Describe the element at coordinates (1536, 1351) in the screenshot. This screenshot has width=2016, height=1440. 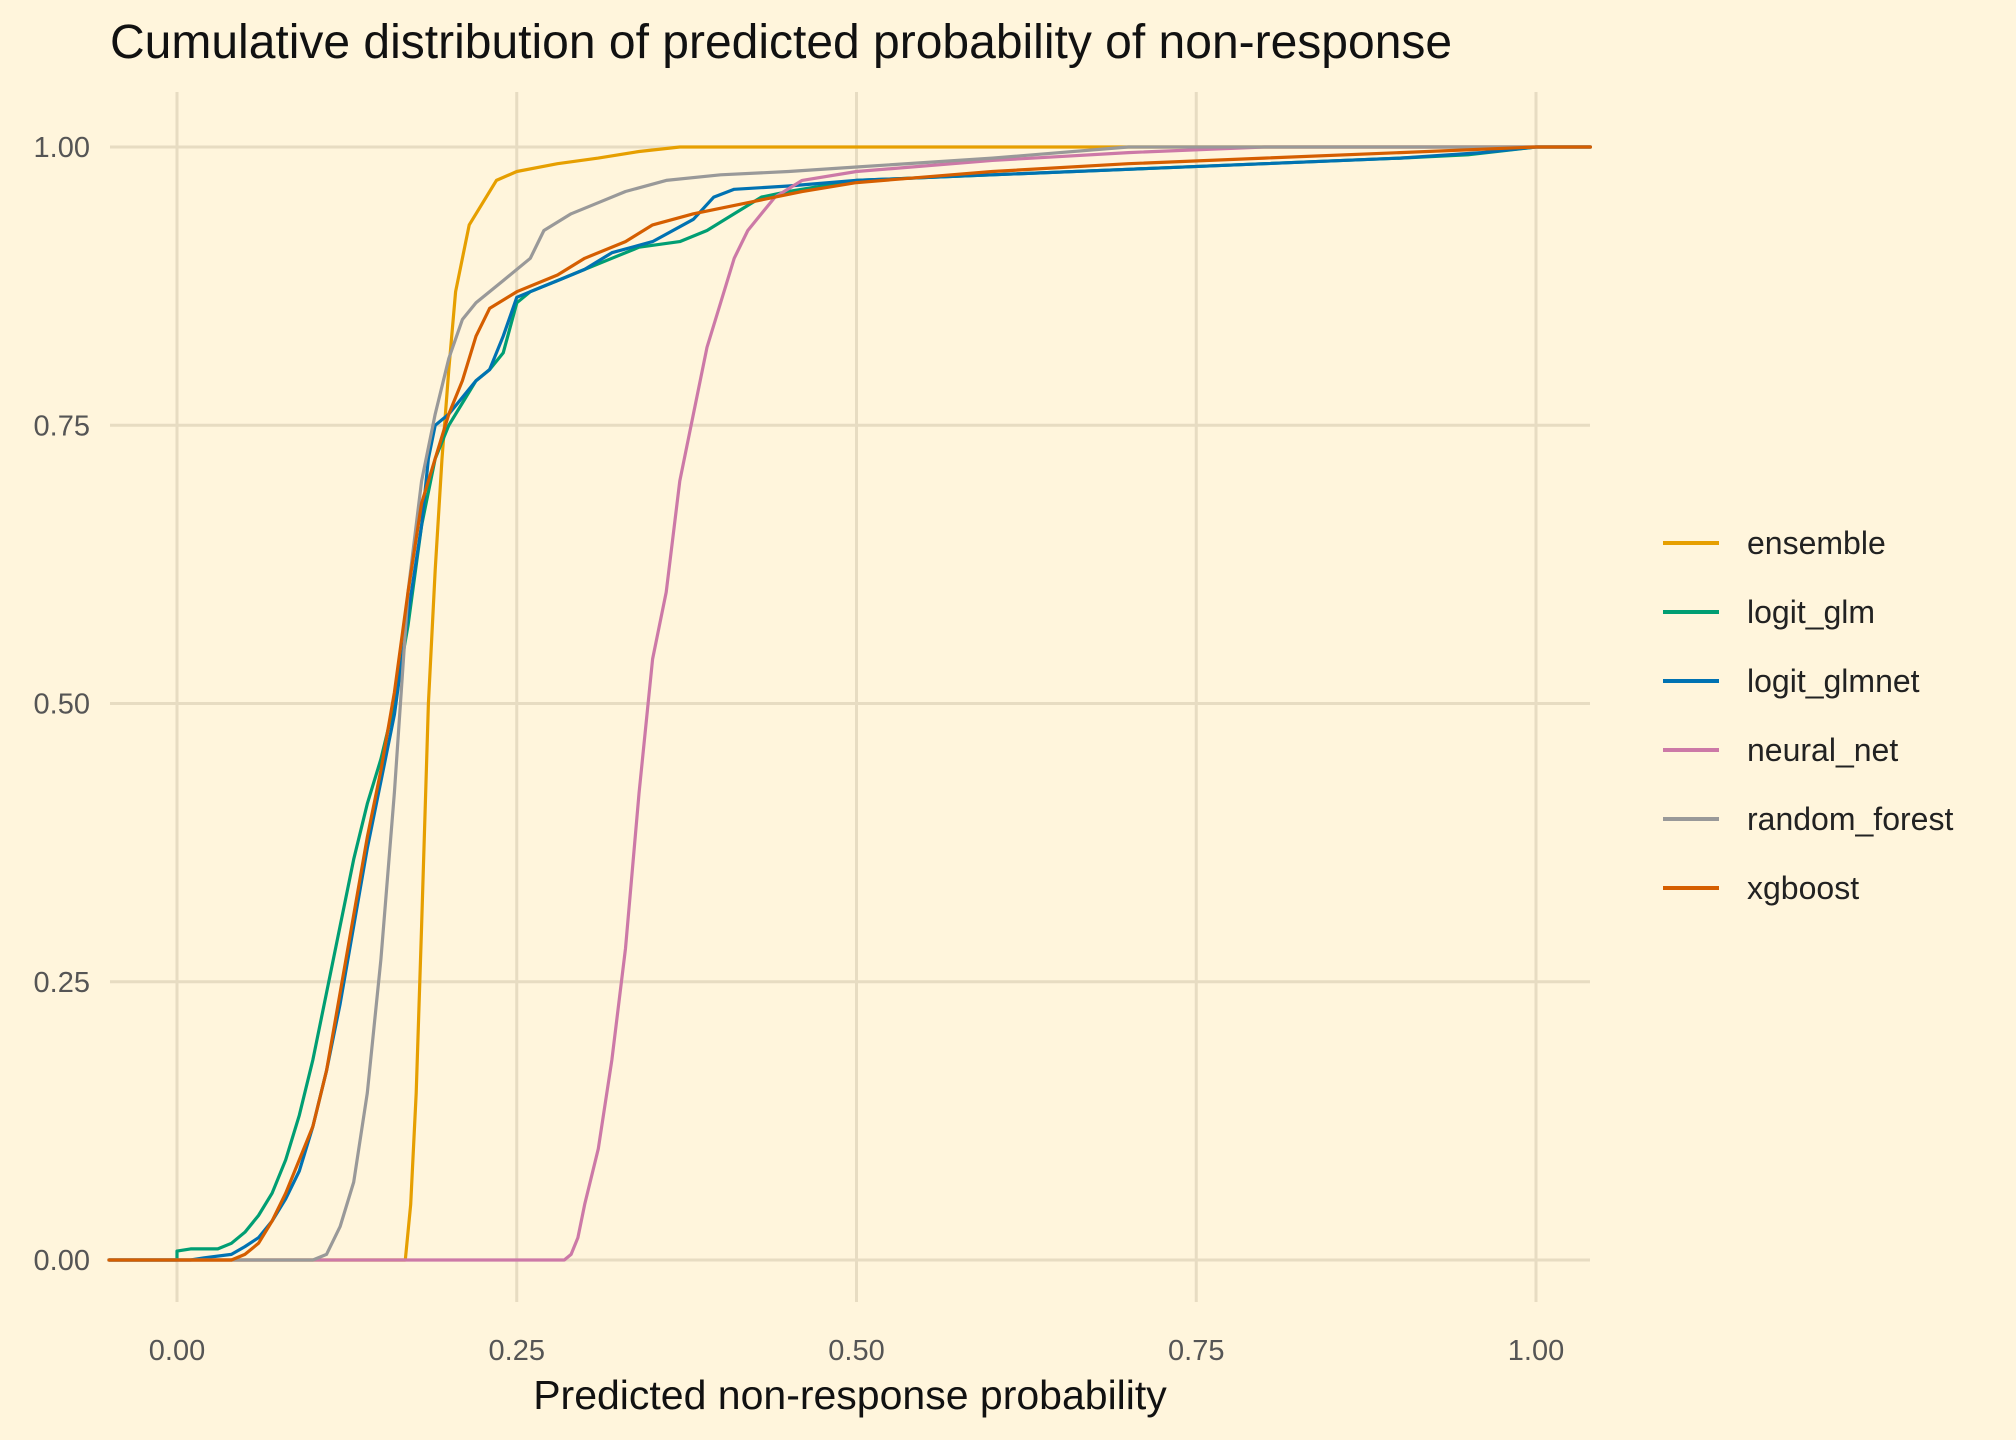
I see `x-tick-label: 1.00` at that location.